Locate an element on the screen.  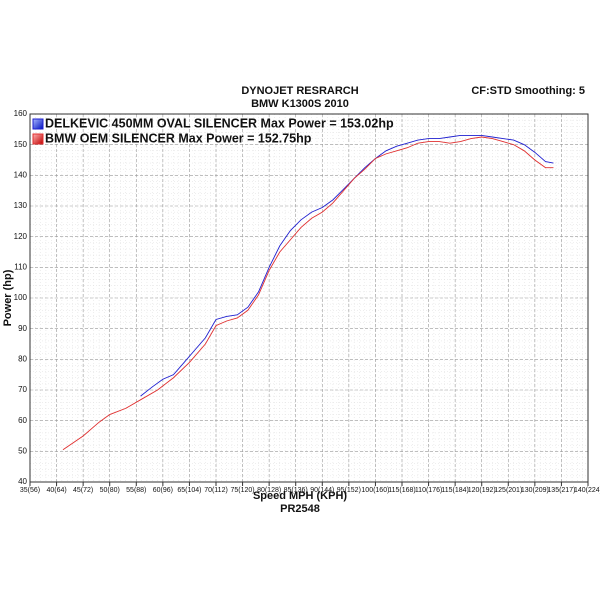
y-tick-label: 160 is located at coordinates (21, 113).